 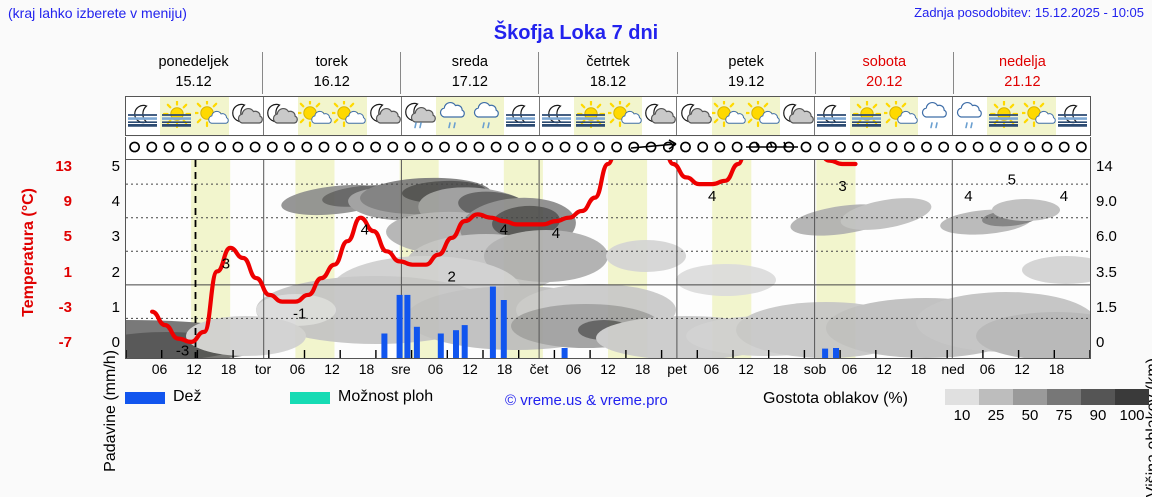 I want to click on cloud-height-tick: 9.0, so click(x=1106, y=202).